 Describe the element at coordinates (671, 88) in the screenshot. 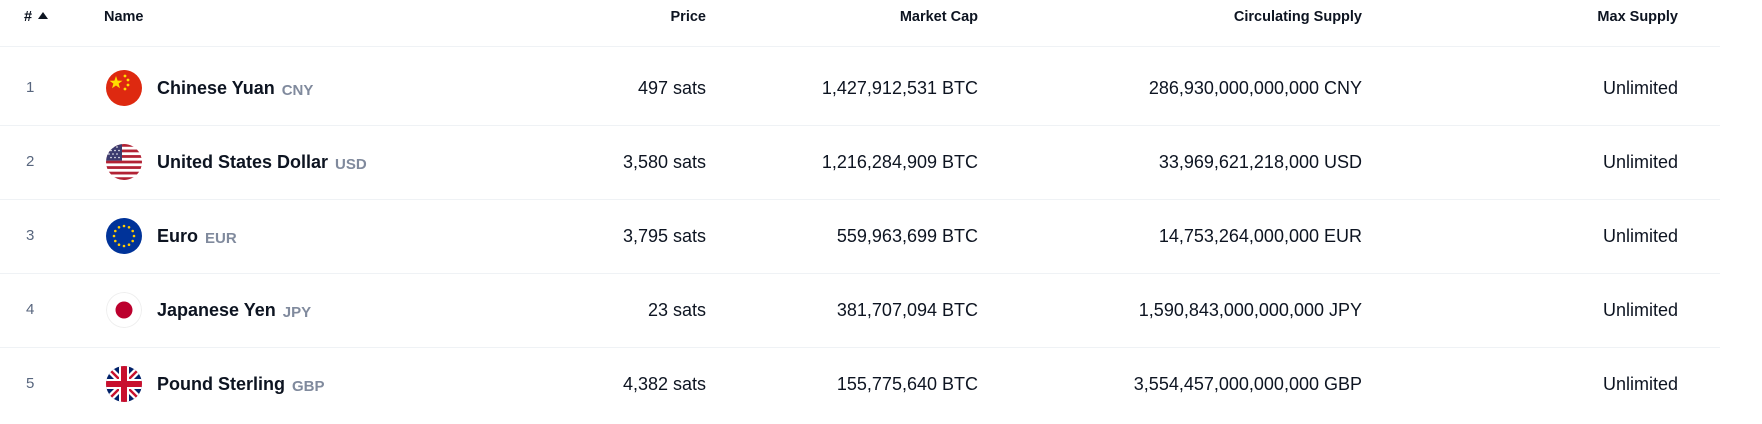

I see `price-cell: 497 sats` at that location.